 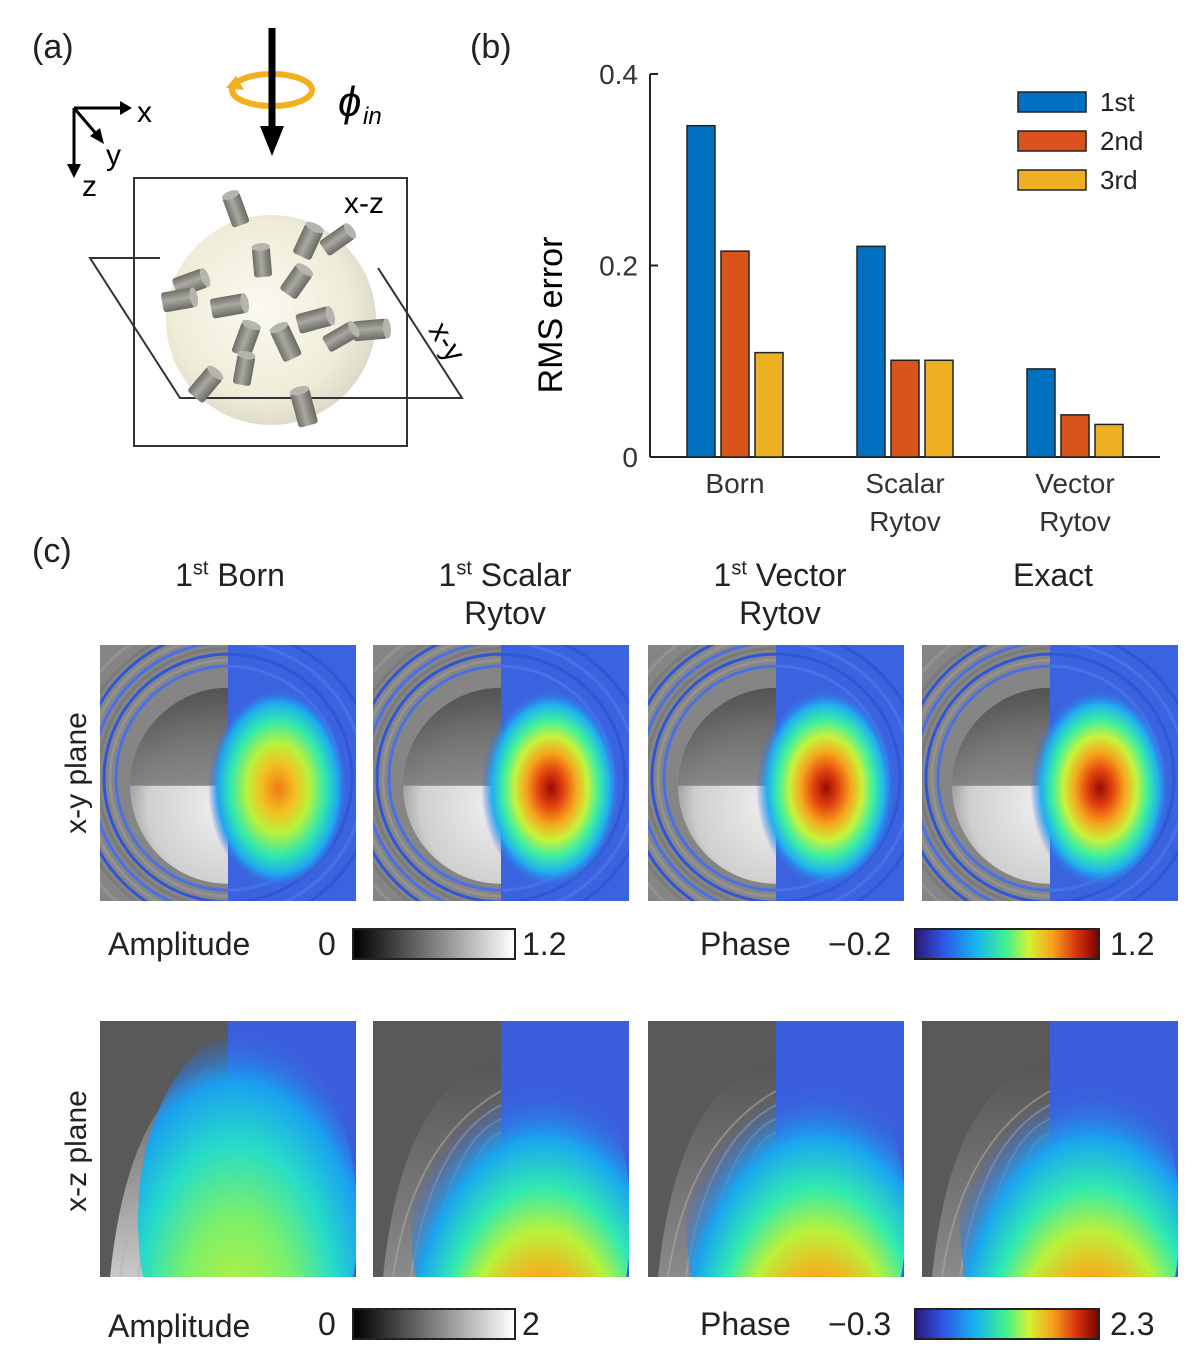 What do you see at coordinates (327, 944) in the screenshot?
I see `xy-amplitude-min: 0` at bounding box center [327, 944].